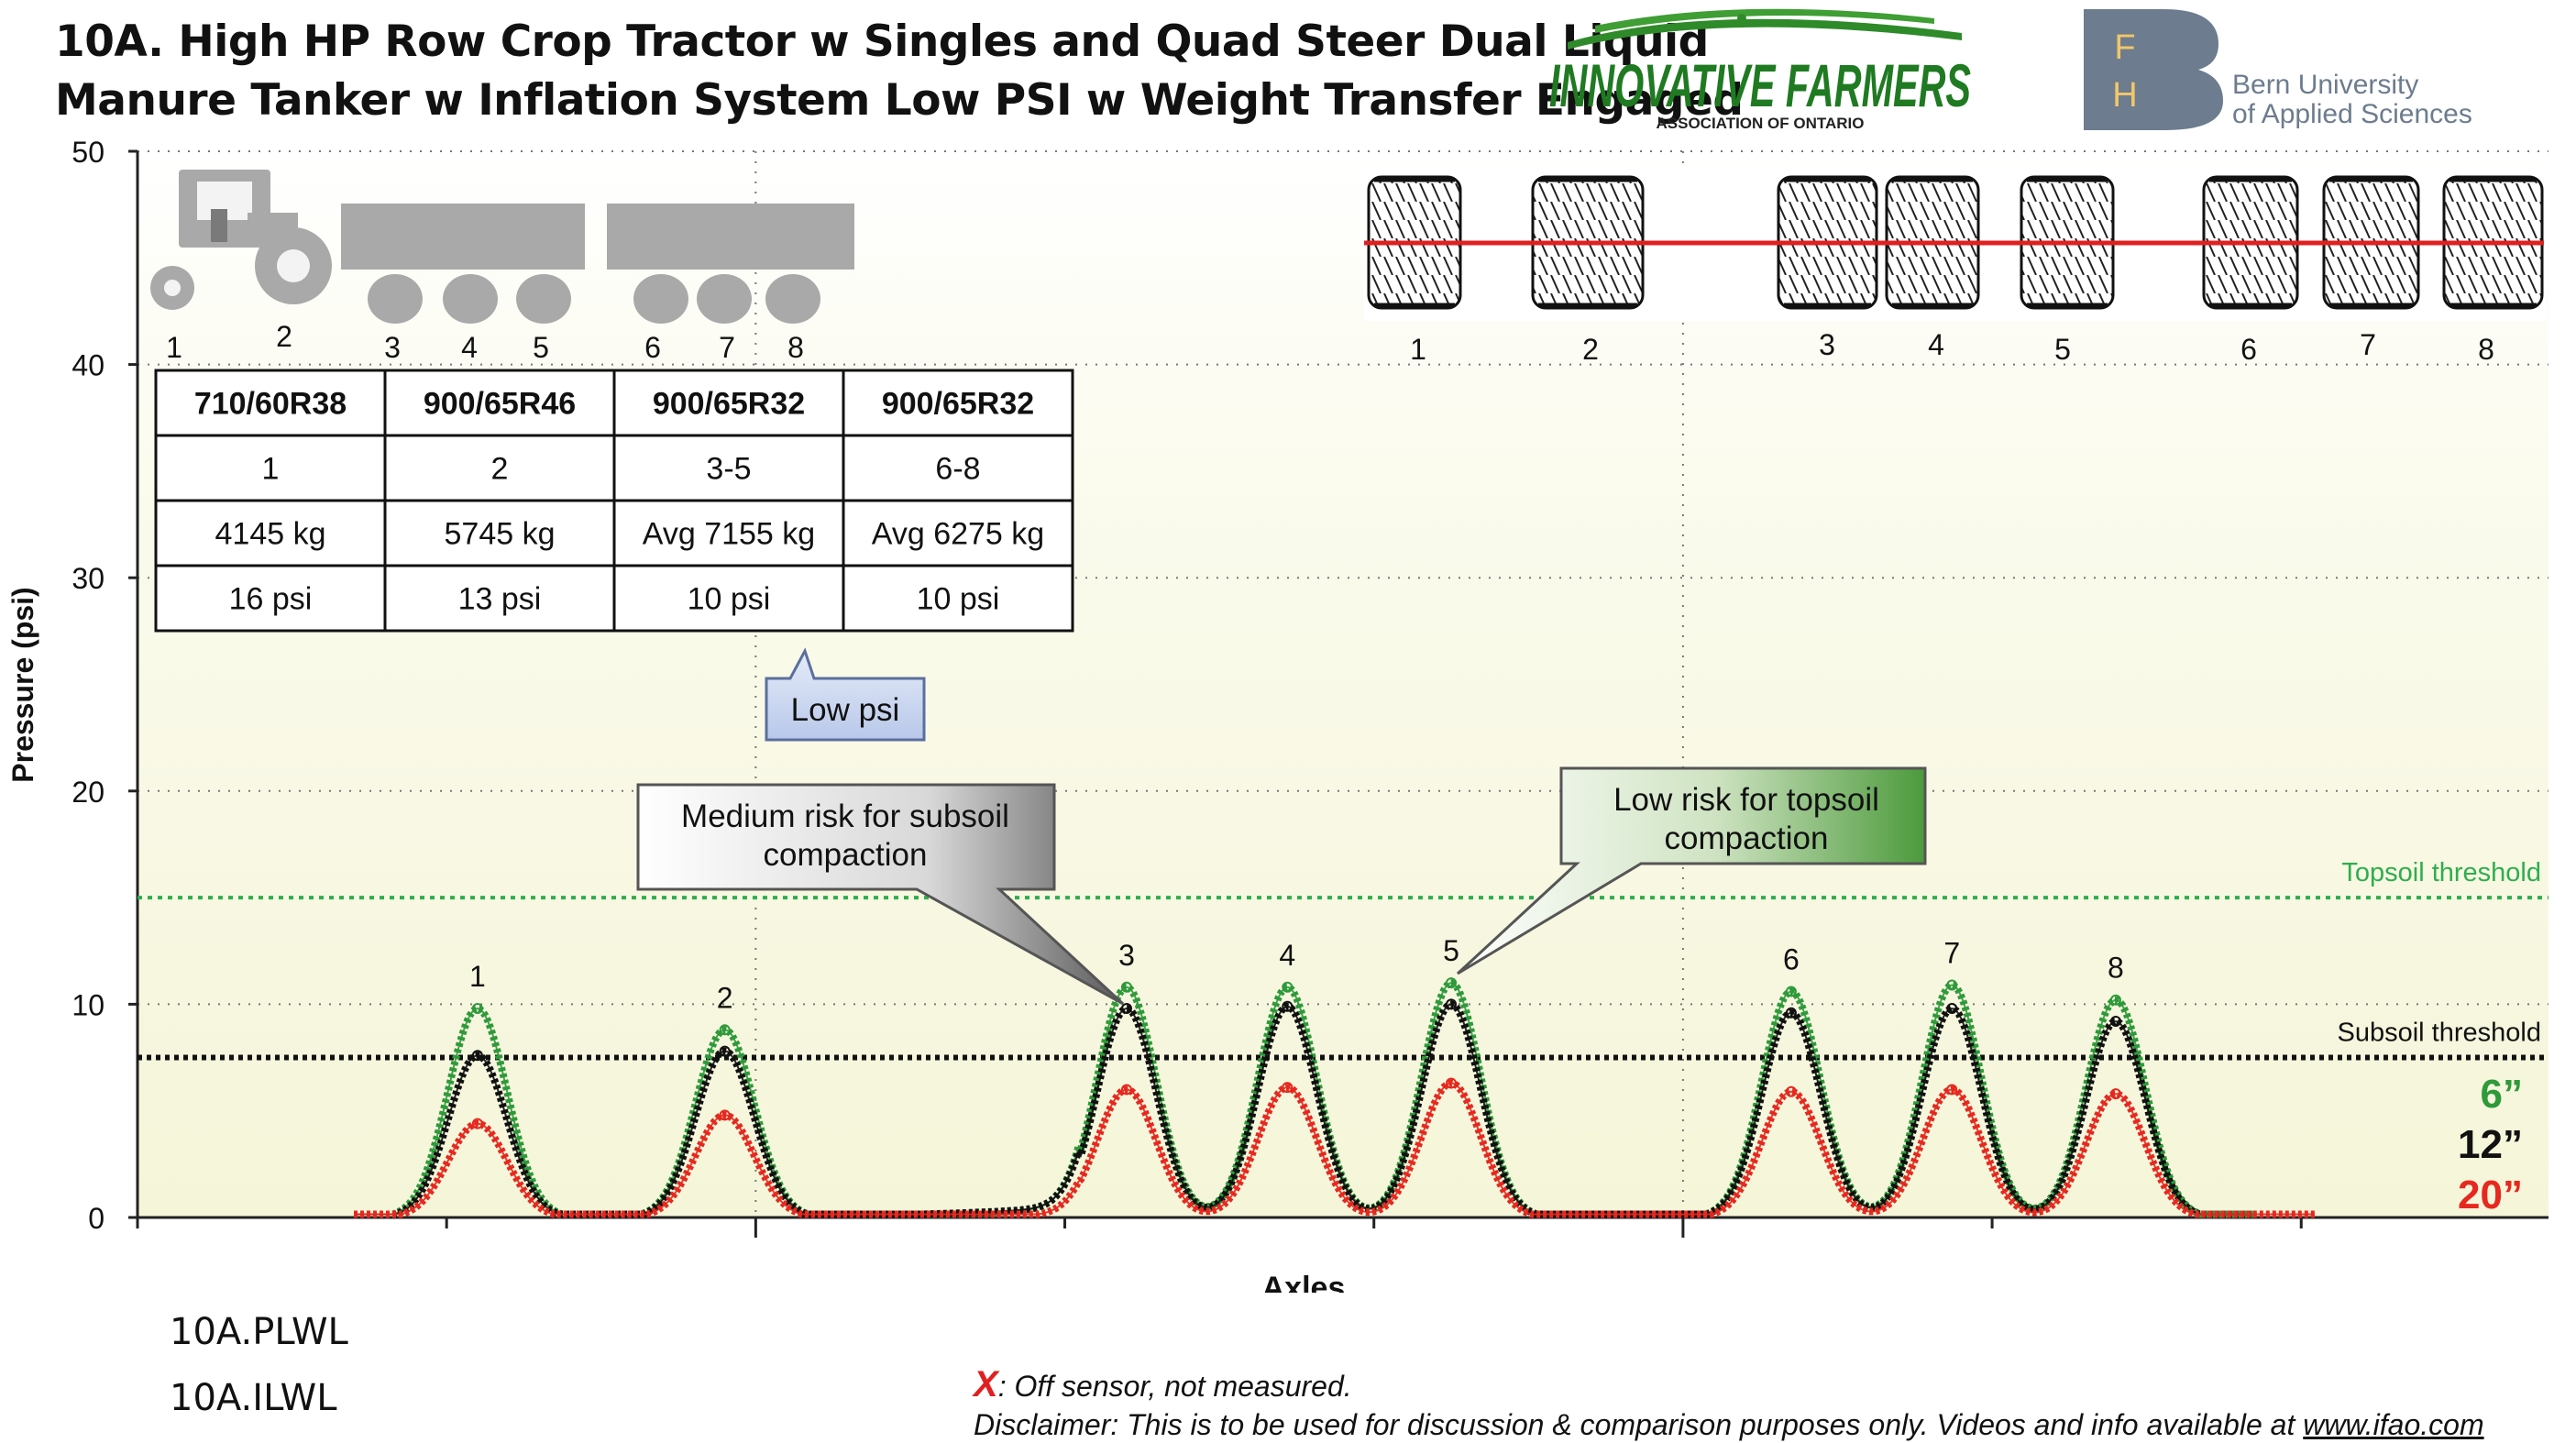 This screenshot has width=2576, height=1443. I want to click on machine-number: 7, so click(727, 348).